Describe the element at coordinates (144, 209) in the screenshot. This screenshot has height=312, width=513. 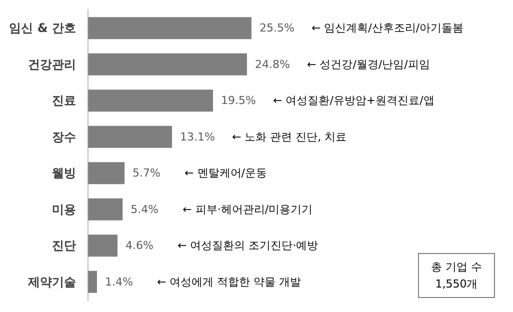
I see `data-label: 5.4%` at that location.